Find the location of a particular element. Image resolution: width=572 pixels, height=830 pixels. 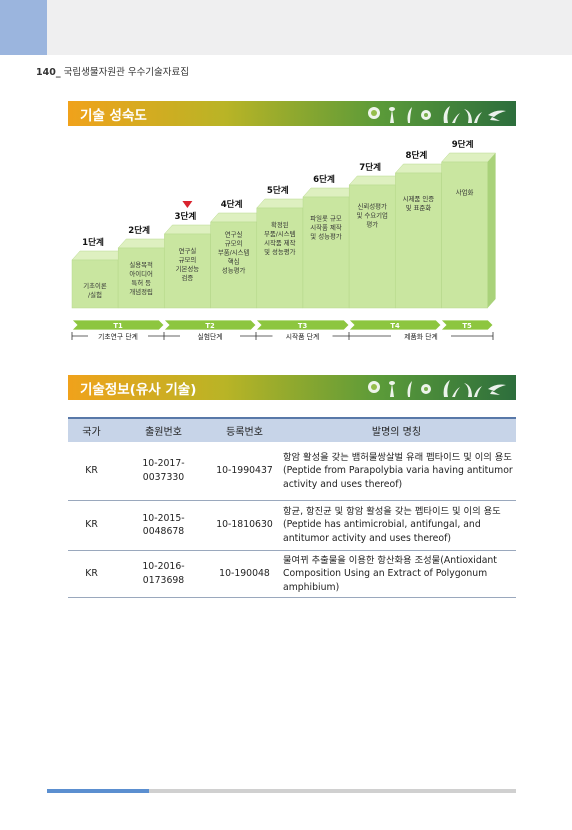

current-stage-marker-icon is located at coordinates (187, 204).